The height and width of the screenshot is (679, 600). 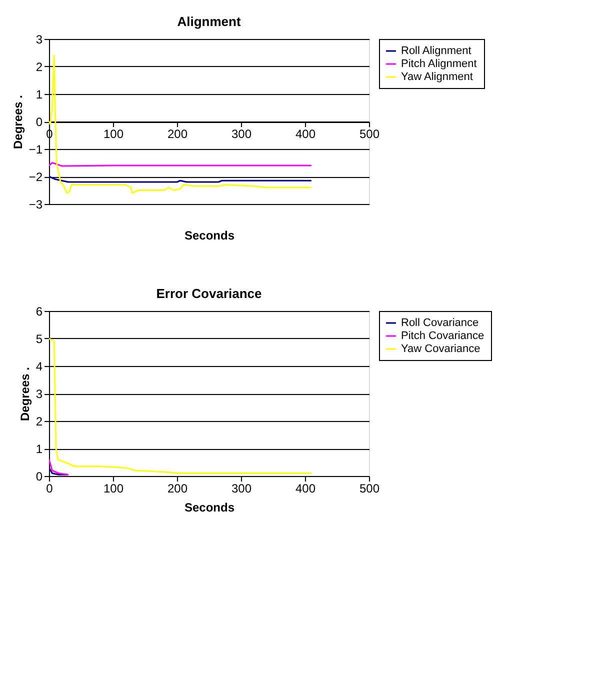 I want to click on x-tick-label: 0, so click(x=50, y=489).